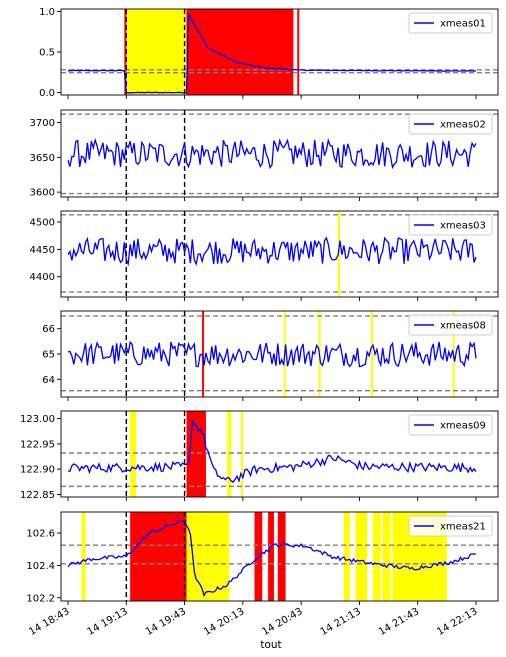  I want to click on legend-xmeas01: xmeas01, so click(450, 23).